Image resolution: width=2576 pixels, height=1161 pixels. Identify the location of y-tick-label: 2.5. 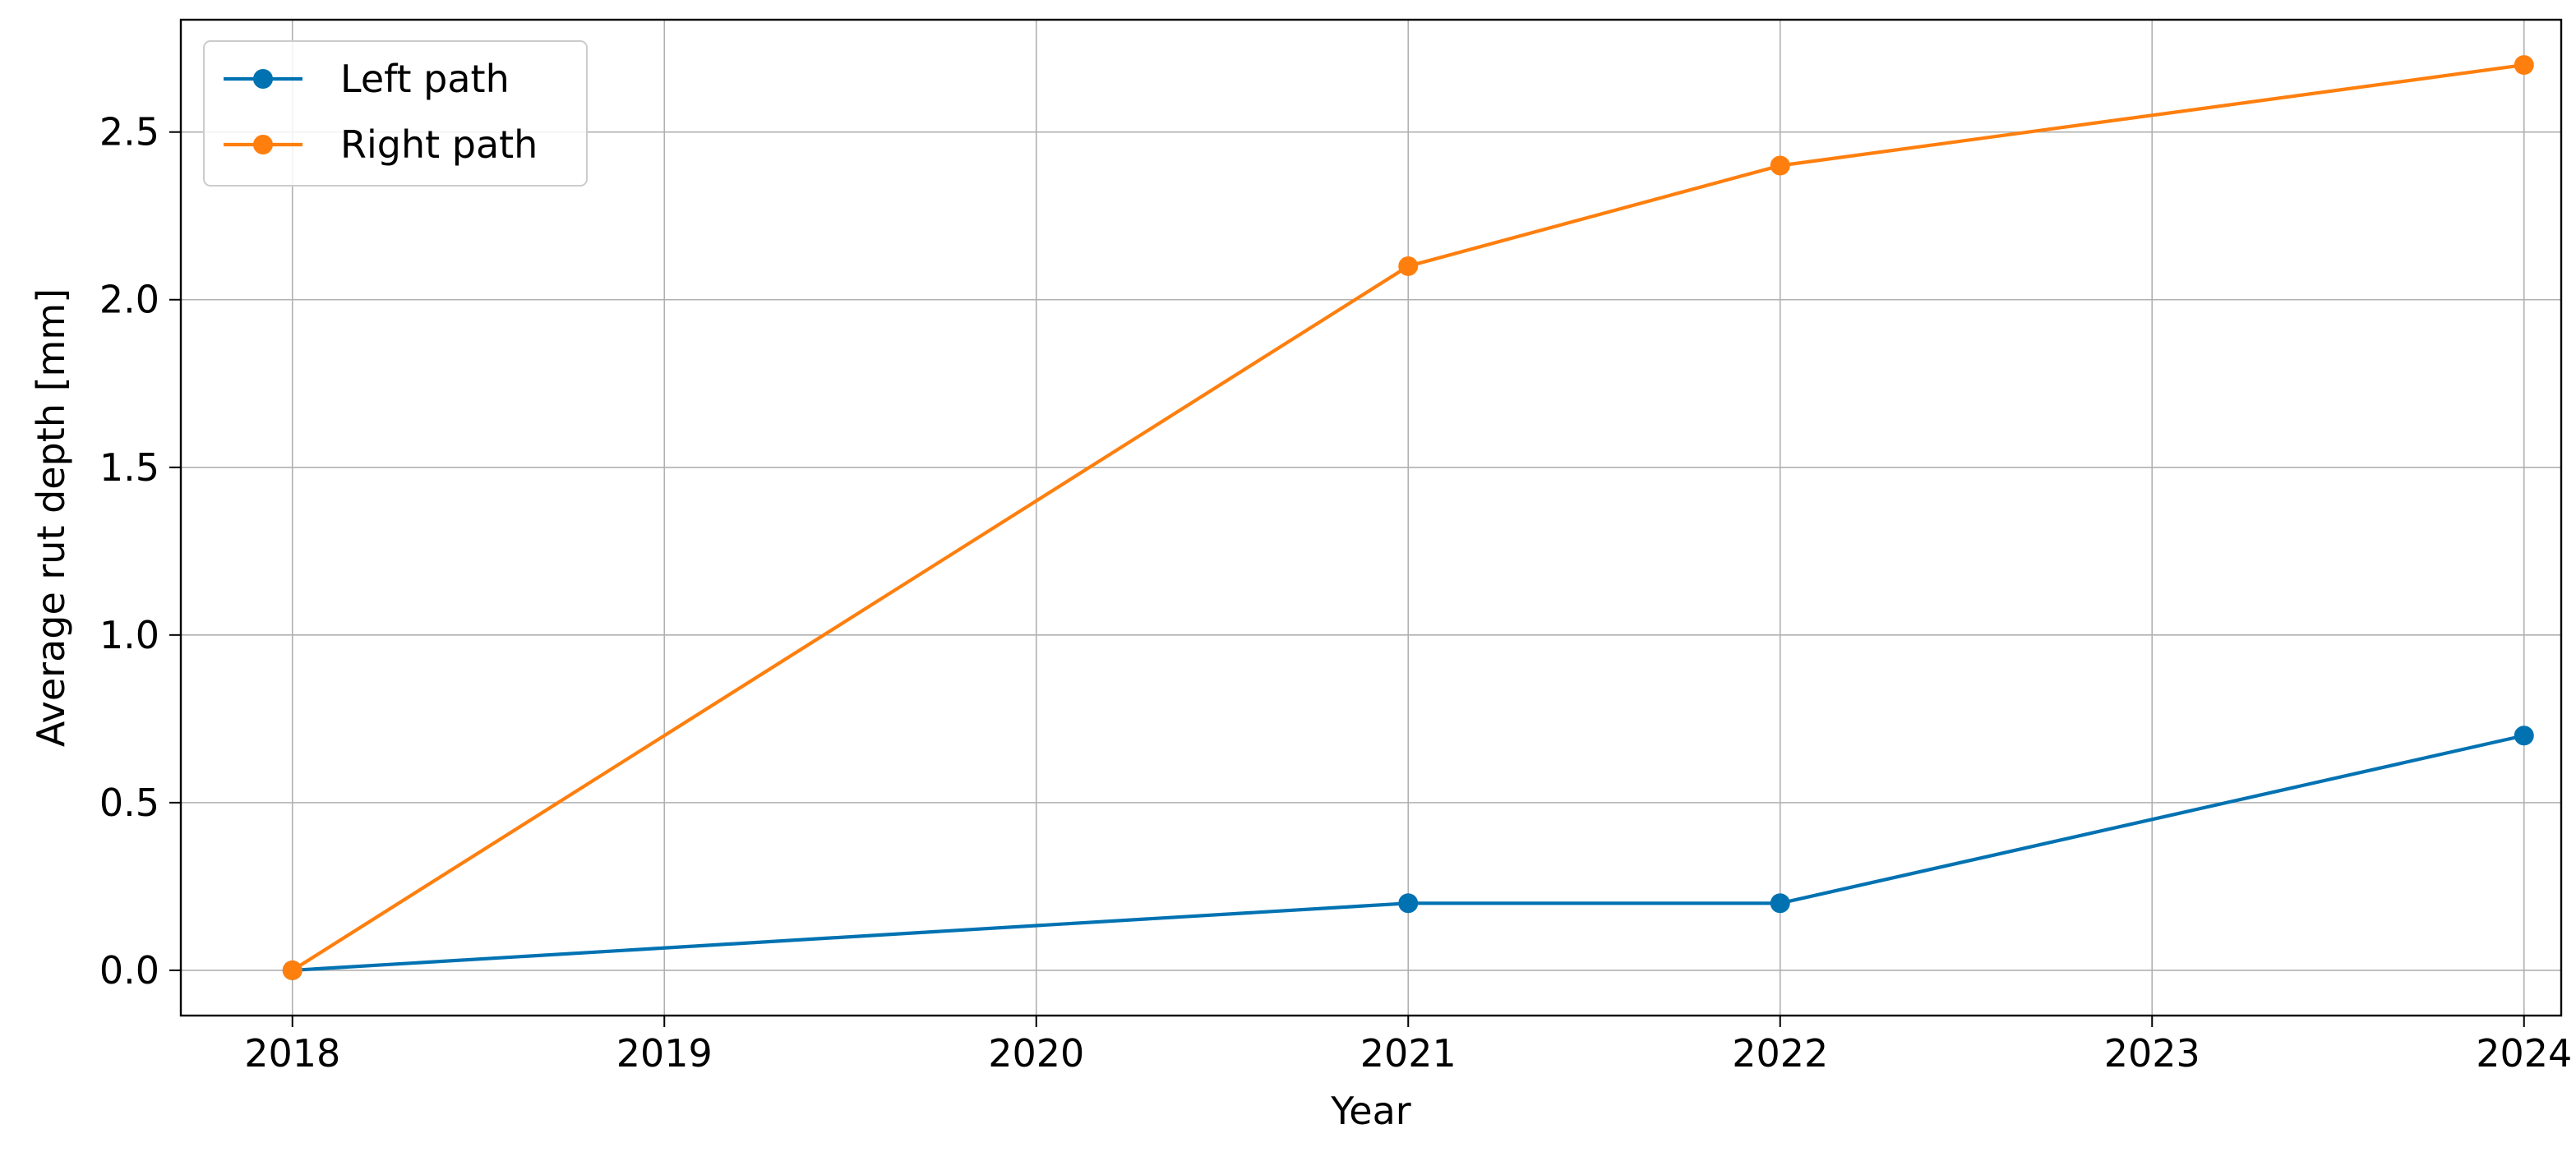
(129, 132).